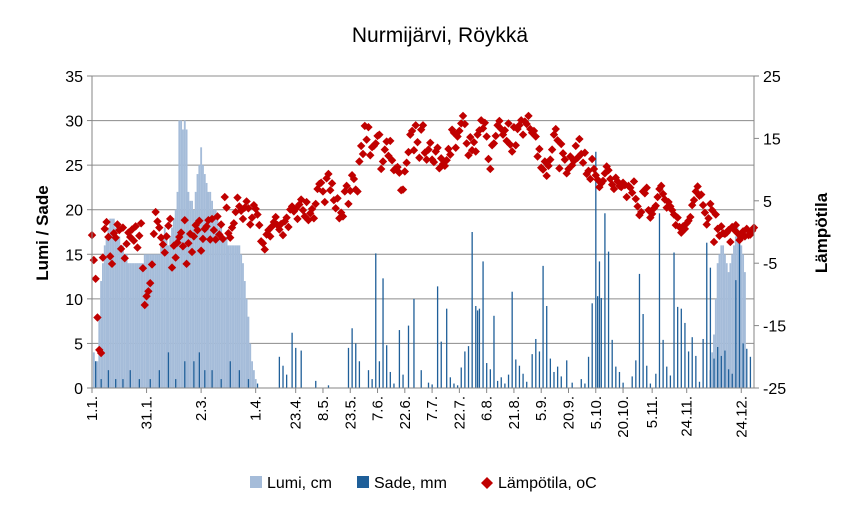 The image size is (852, 514). Describe the element at coordinates (774, 389) in the screenshot. I see `right-tick-label: -25` at that location.